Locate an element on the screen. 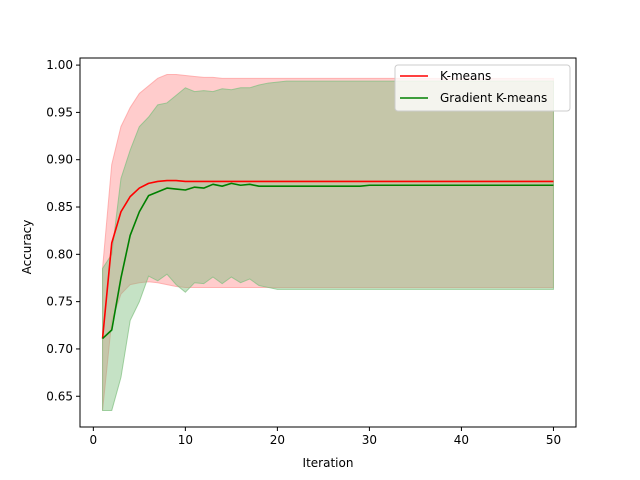 The height and width of the screenshot is (480, 640). x-tick-label: 20 is located at coordinates (277, 440).